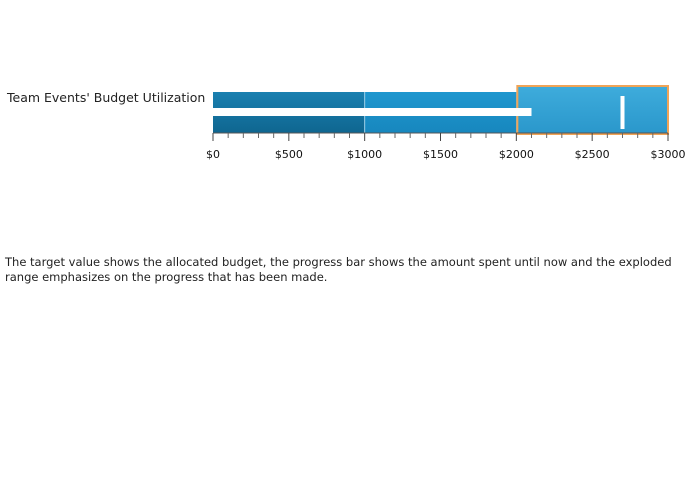 The width and height of the screenshot is (700, 500). I want to click on tick-label: $2500, so click(592, 154).